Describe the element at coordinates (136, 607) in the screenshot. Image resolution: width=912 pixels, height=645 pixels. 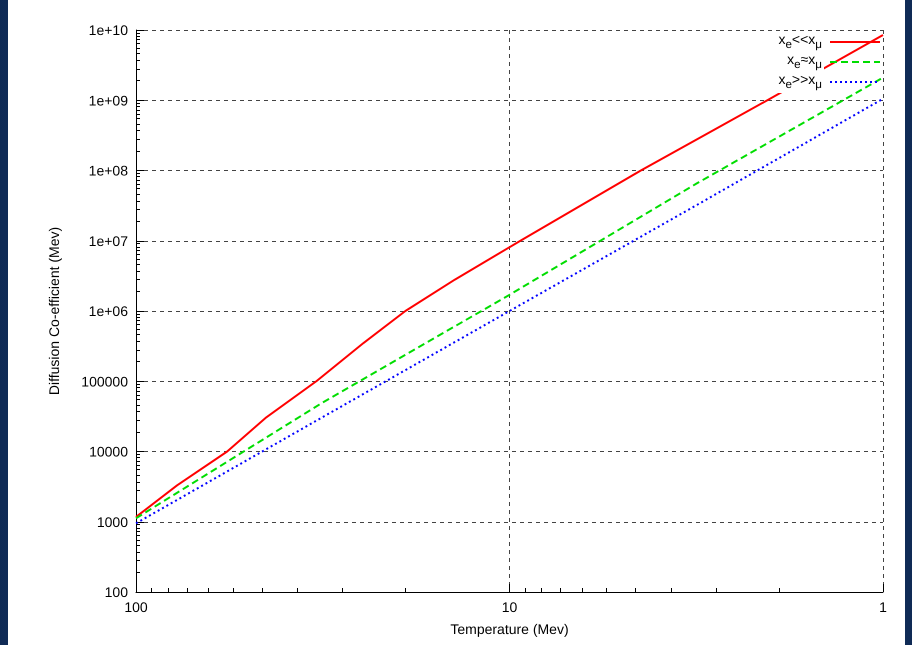
I see `x-tick-label: 100` at that location.